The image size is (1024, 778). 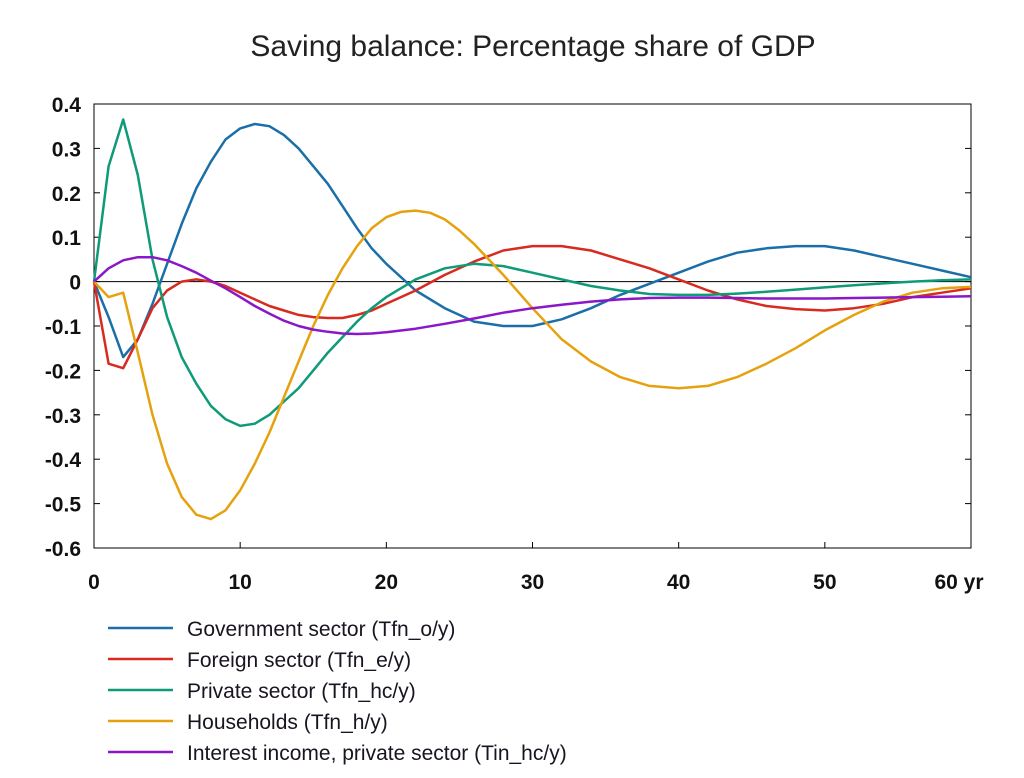 What do you see at coordinates (63, 327) in the screenshot?
I see `y-tick-label: -0.1` at bounding box center [63, 327].